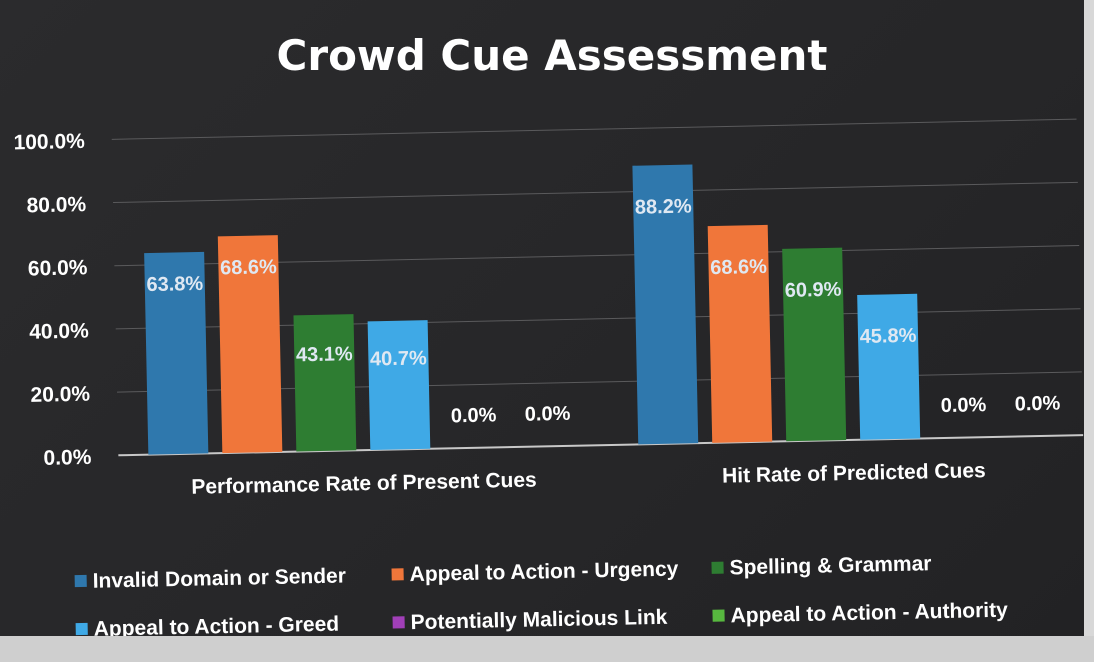 Image resolution: width=1094 pixels, height=662 pixels. I want to click on category-label: Hit Rate of Predicted Cues, so click(854, 473).